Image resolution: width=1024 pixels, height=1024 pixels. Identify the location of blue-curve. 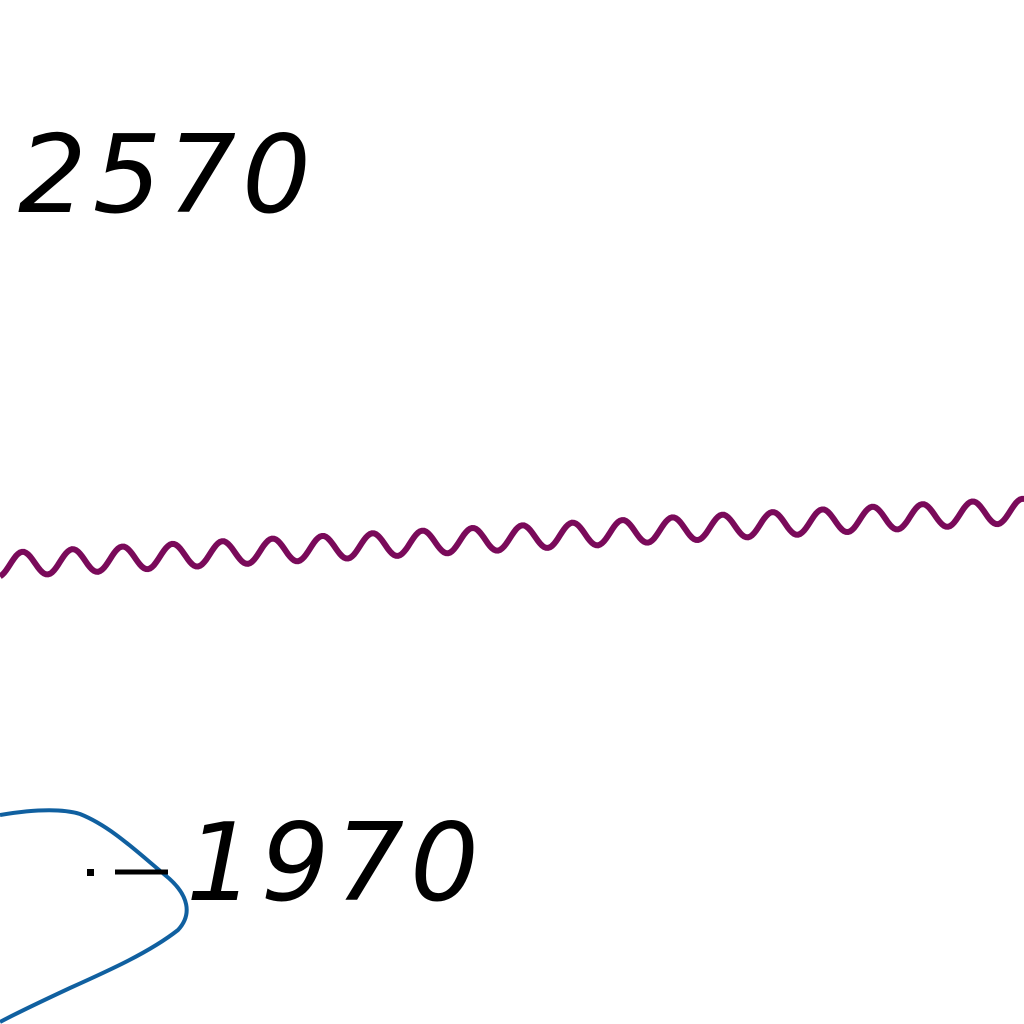
(94, 916).